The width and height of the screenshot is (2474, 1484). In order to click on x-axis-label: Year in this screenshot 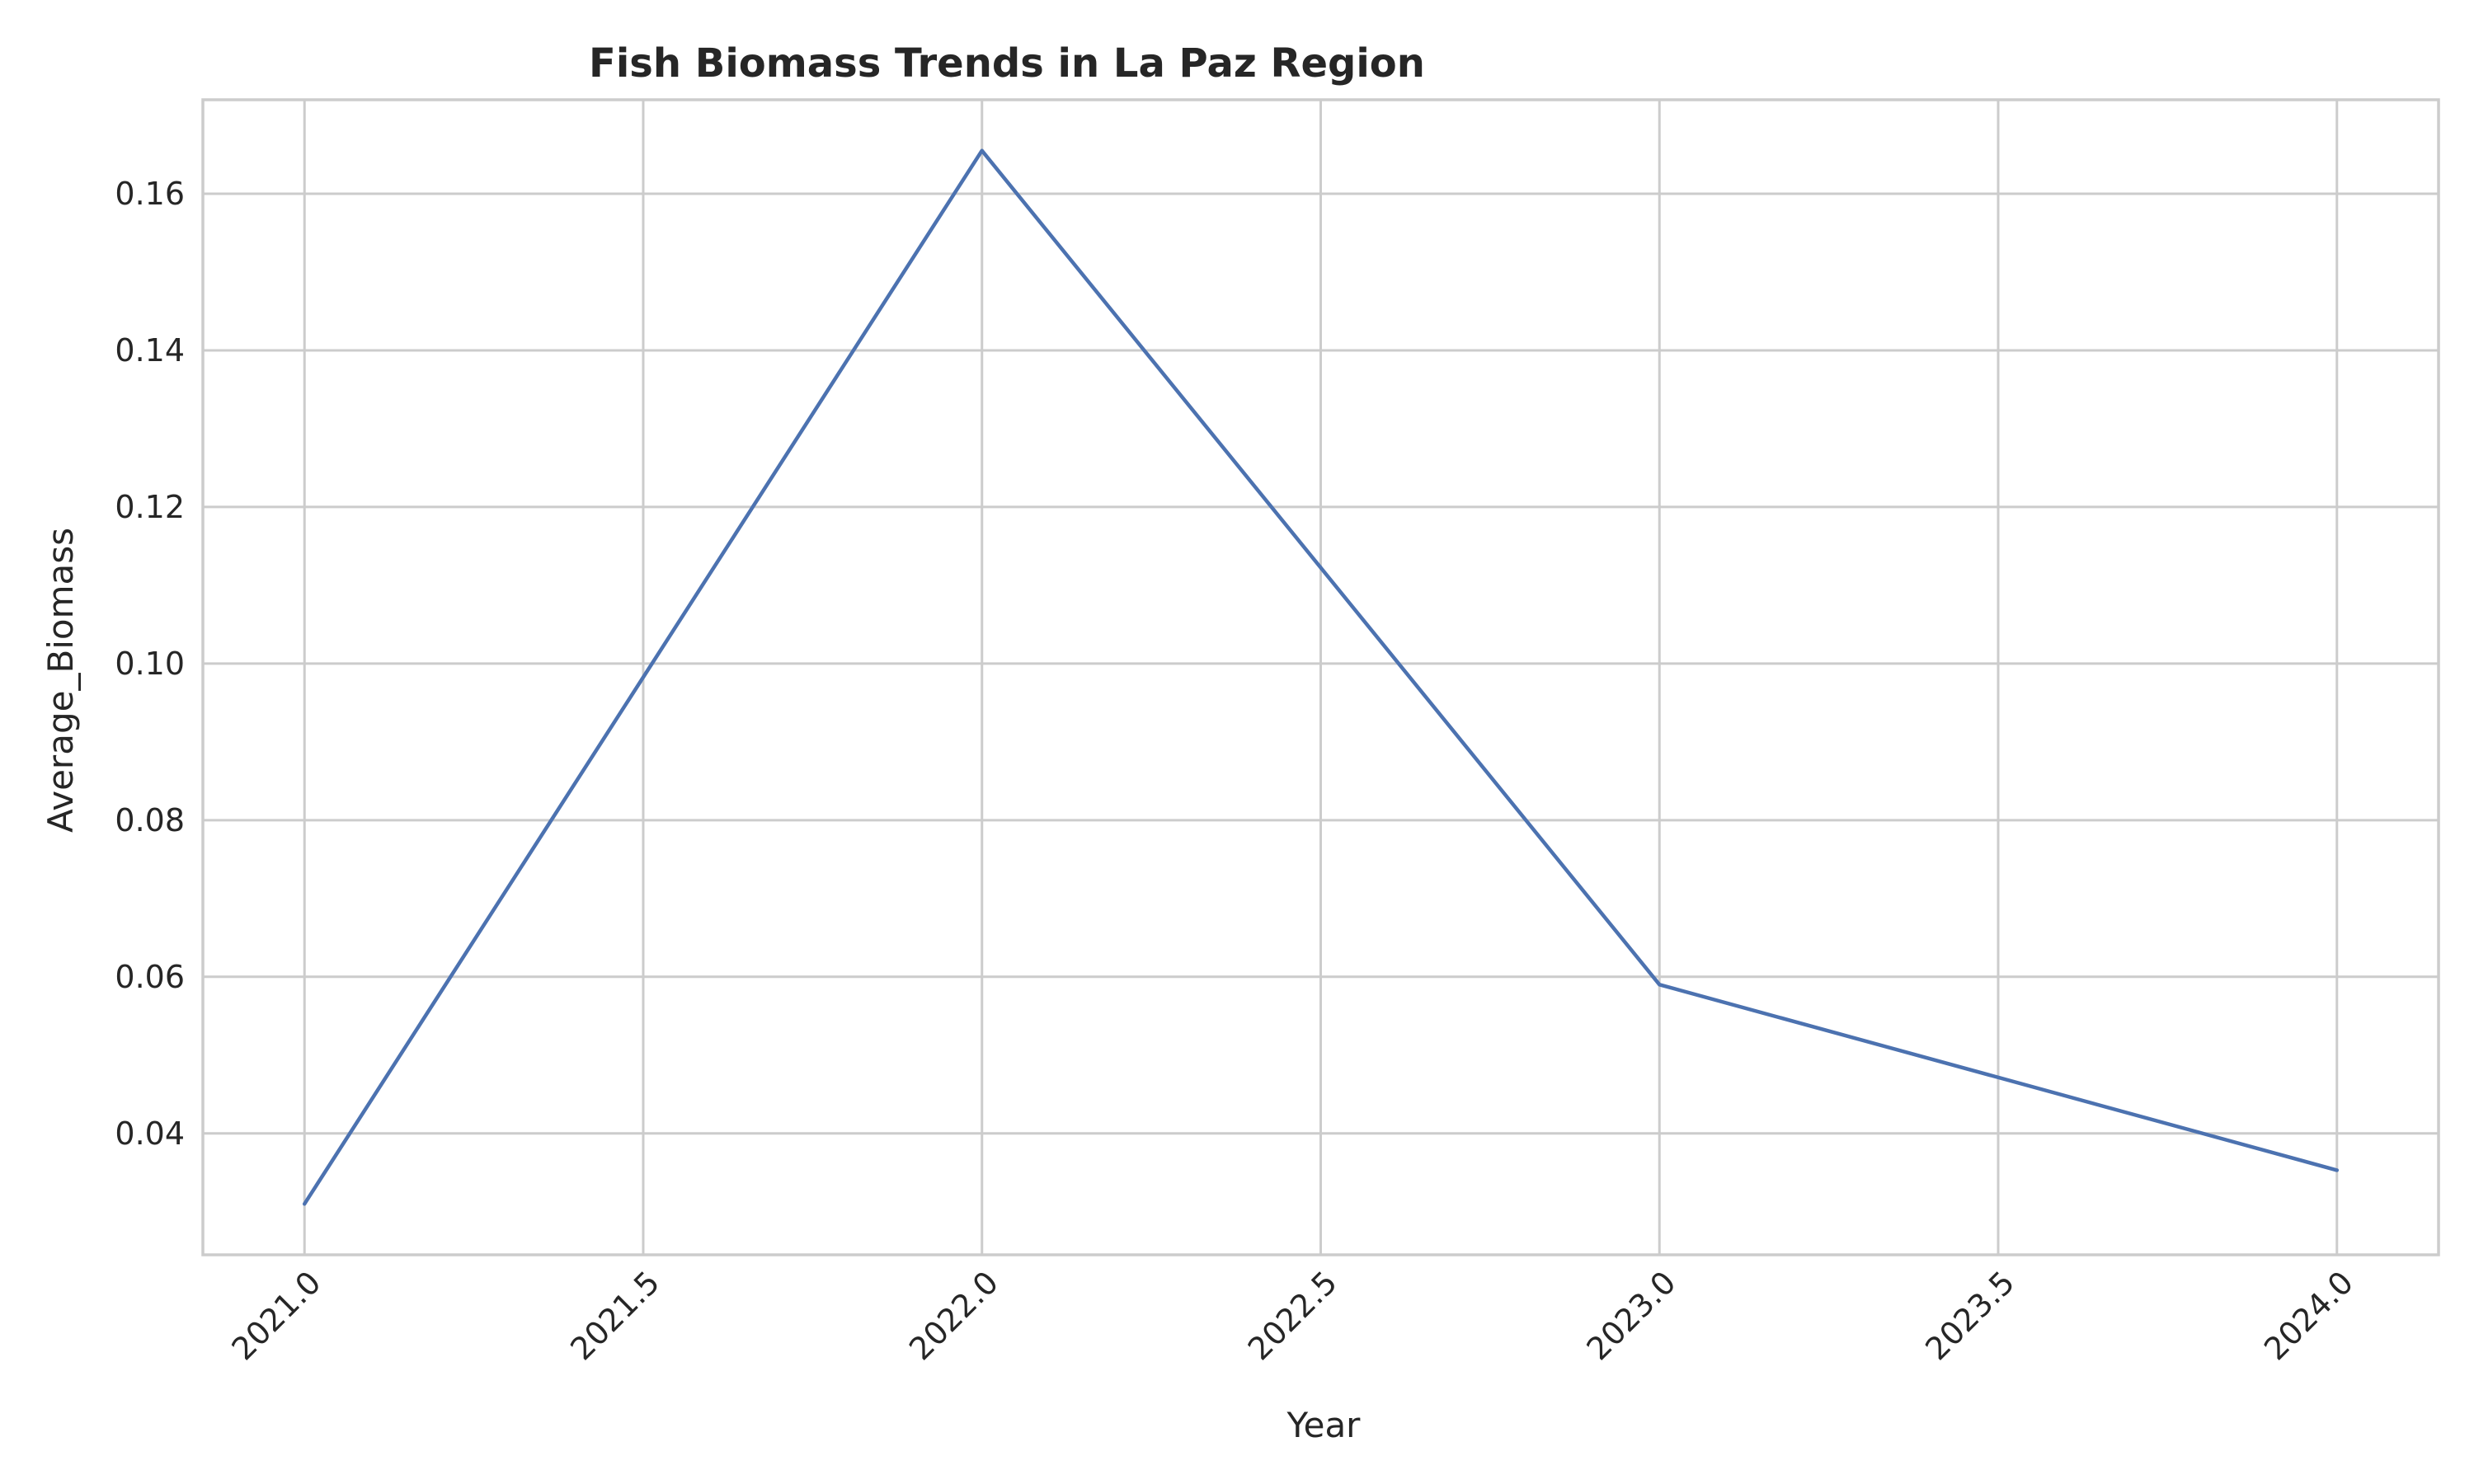, I will do `click(1324, 1425)`.